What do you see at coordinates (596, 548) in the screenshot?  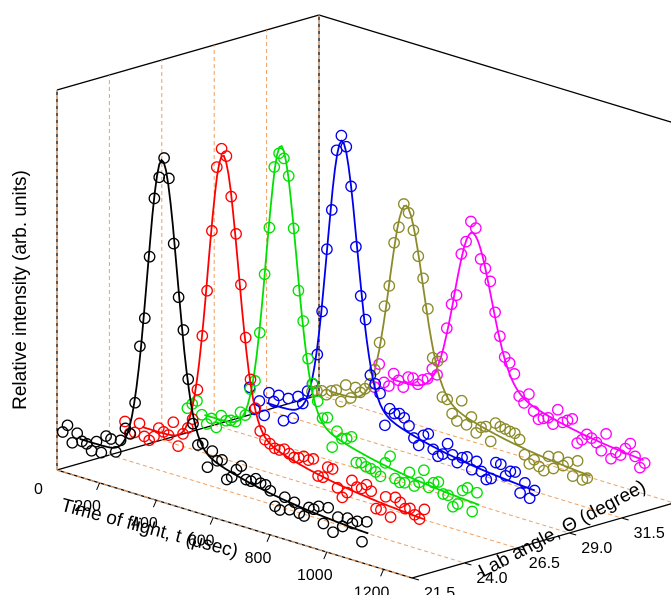 I see `y-tick-label: 29.0` at bounding box center [596, 548].